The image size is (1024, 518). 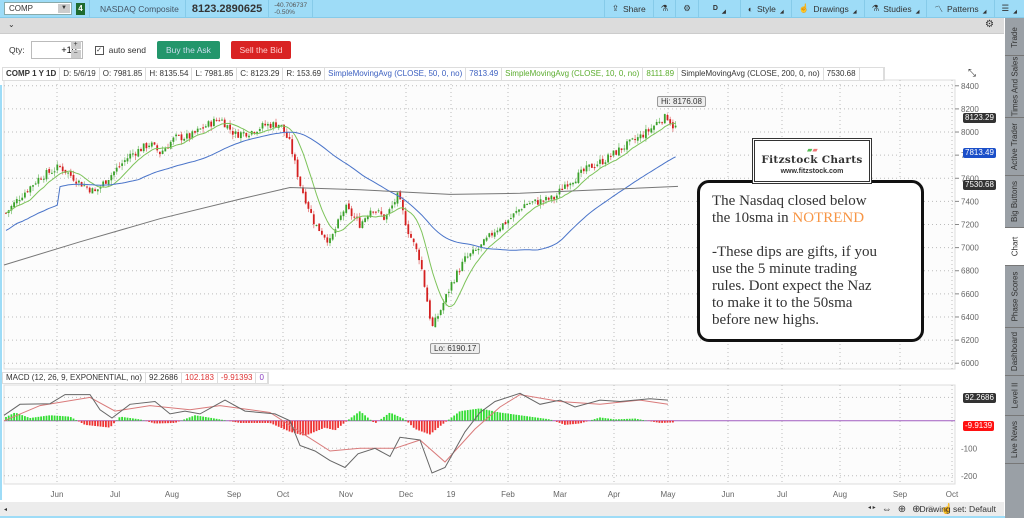 What do you see at coordinates (969, 476) in the screenshot?
I see `svg-text: -200` at bounding box center [969, 476].